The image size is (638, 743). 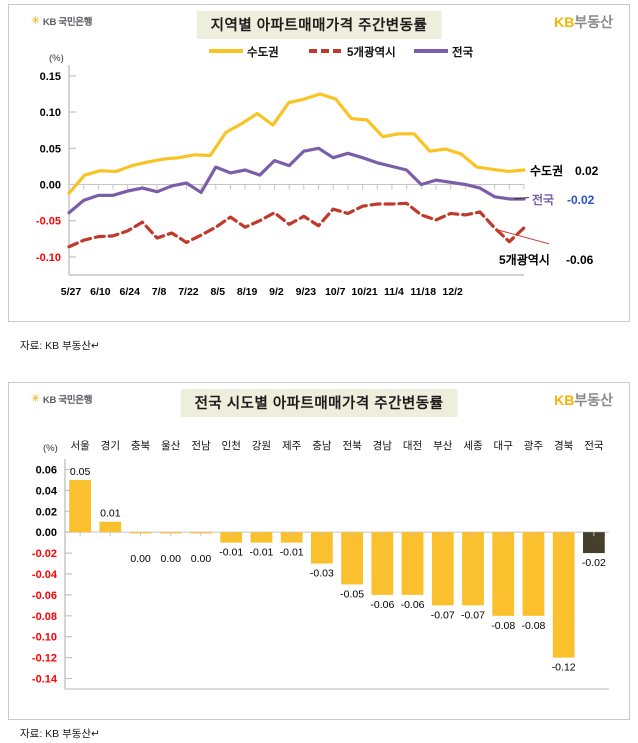 I want to click on bar-충남, so click(x=322, y=548).